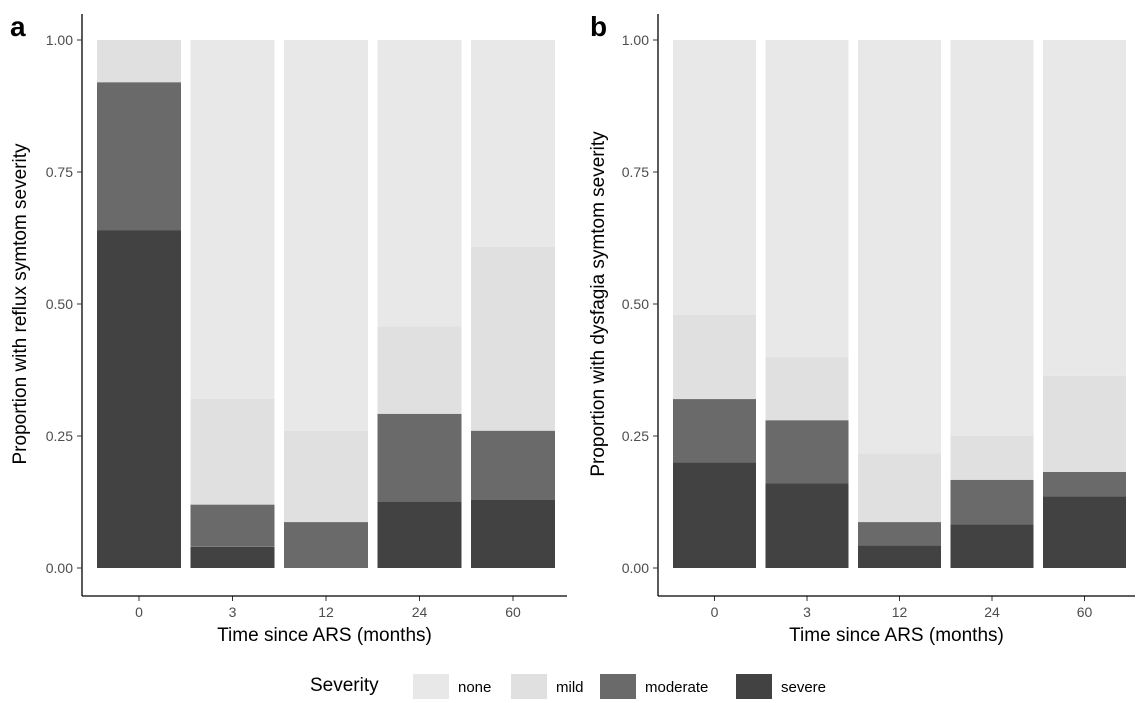  I want to click on y-axis-title: Proportion with reflux symtom severity, so click(20, 303).